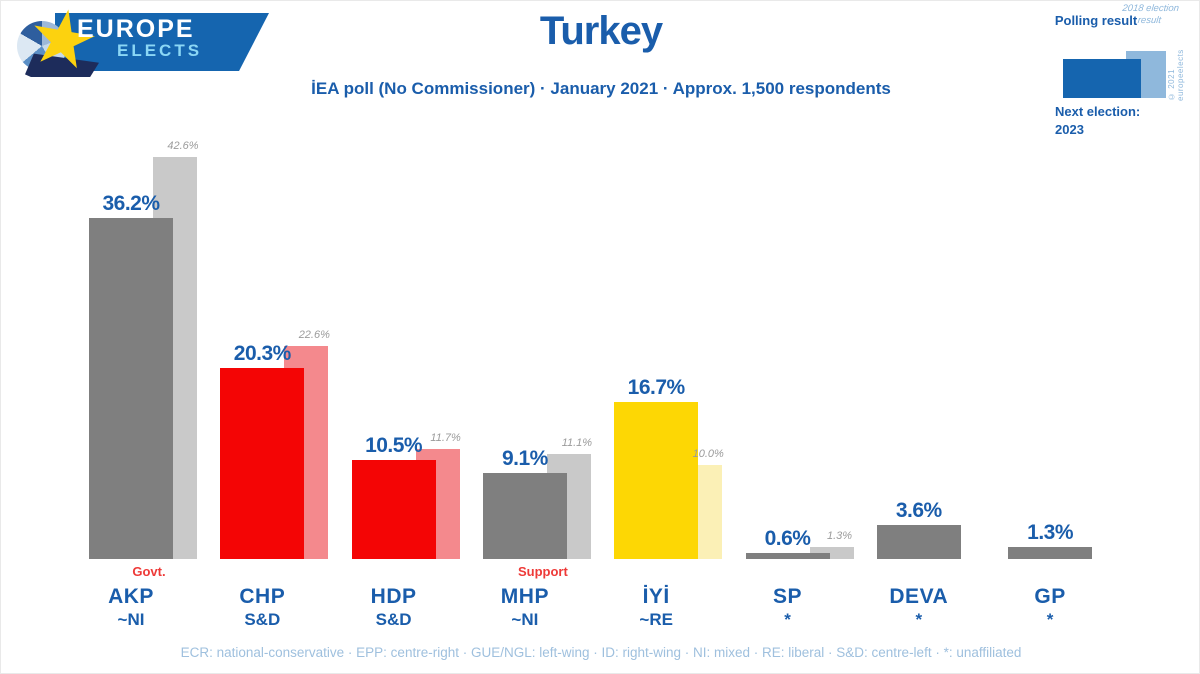 Image resolution: width=1200 pixels, height=674 pixels. What do you see at coordinates (656, 619) in the screenshot?
I see `party-group-label: ~RE` at bounding box center [656, 619].